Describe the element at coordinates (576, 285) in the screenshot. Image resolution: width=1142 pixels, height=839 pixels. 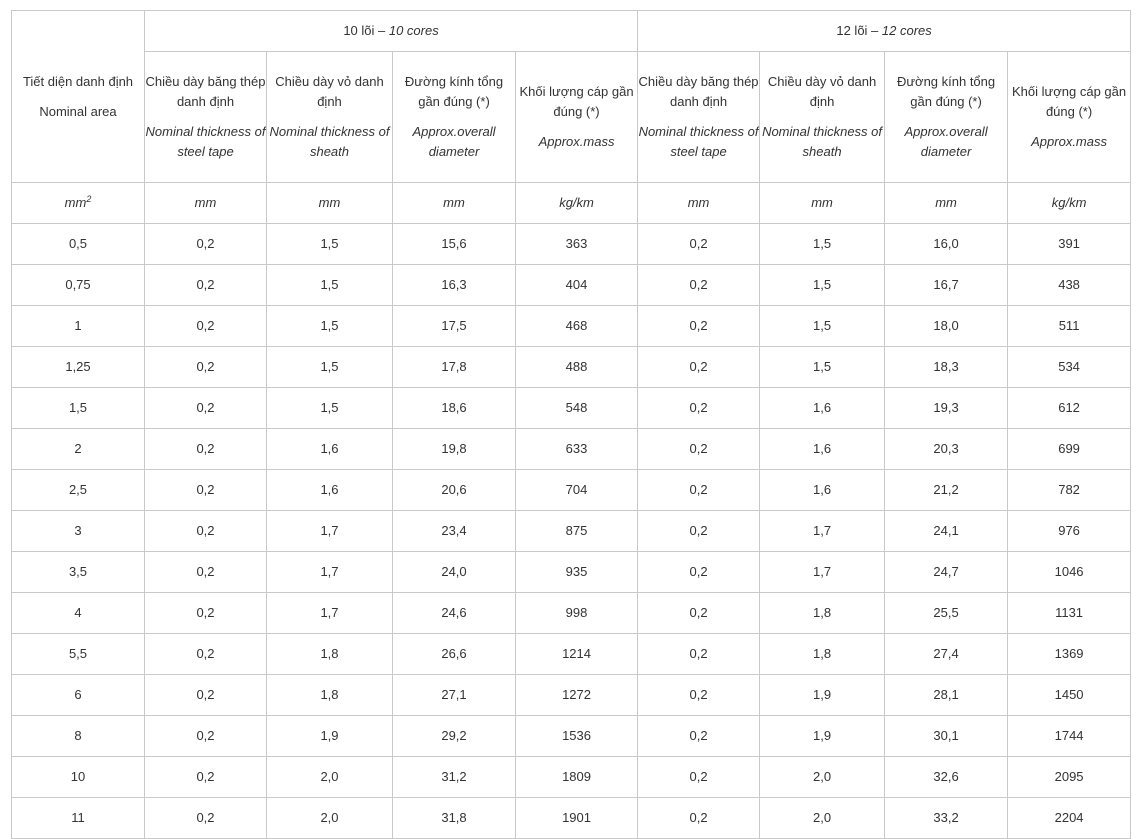
I see `table-cell: 404` at that location.